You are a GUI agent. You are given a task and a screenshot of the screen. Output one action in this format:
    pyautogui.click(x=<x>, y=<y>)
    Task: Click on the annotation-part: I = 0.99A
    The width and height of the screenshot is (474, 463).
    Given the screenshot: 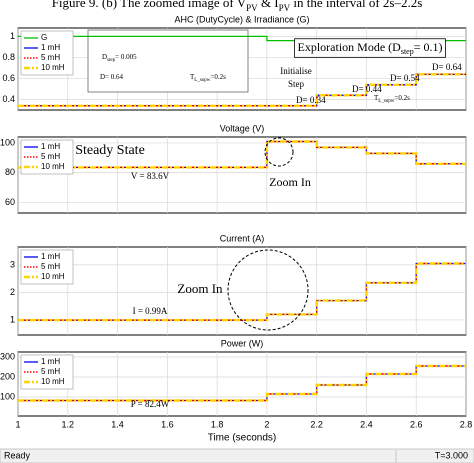 What is the action you would take?
    pyautogui.click(x=150, y=311)
    